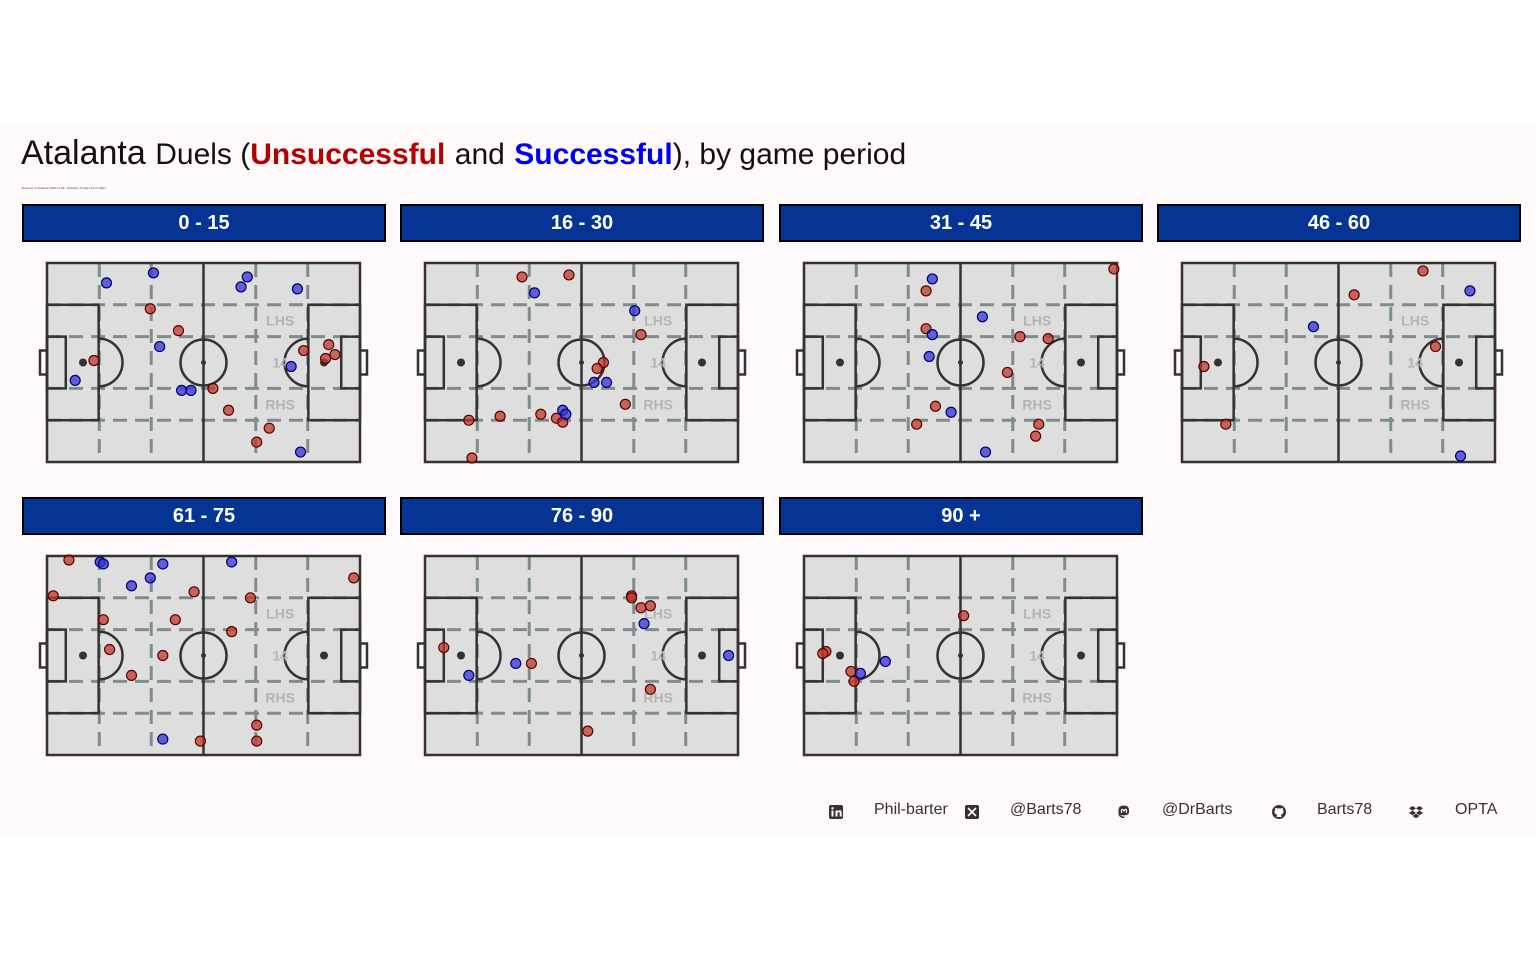 The image size is (1536, 960). What do you see at coordinates (972, 812) in the screenshot?
I see `x-twitter-icon` at bounding box center [972, 812].